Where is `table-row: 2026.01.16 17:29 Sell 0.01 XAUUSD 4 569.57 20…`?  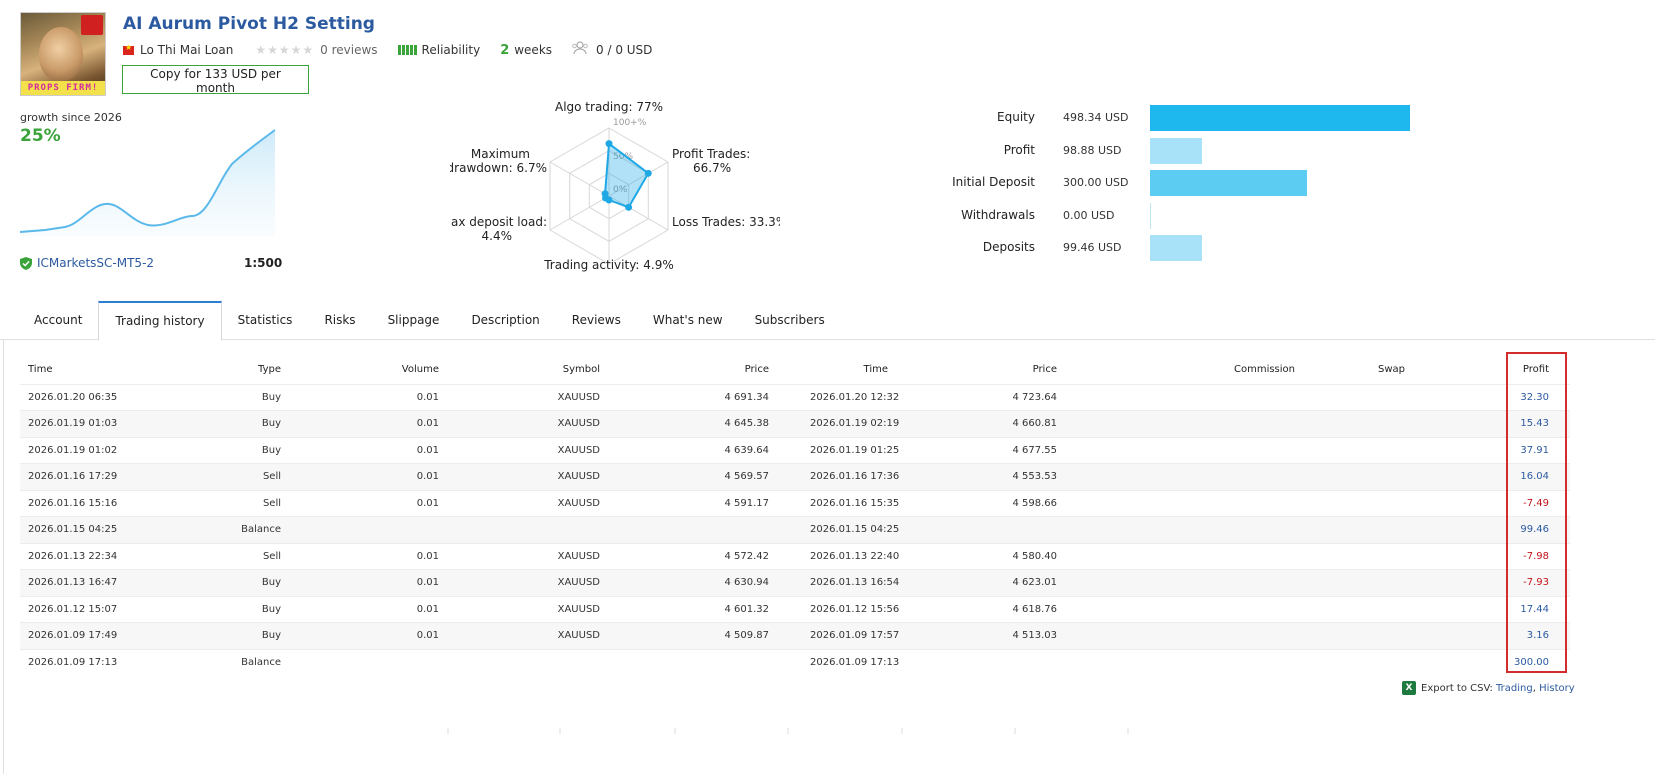
table-row: 2026.01.16 17:29 Sell 0.01 XAUUSD 4 569.57 20… is located at coordinates (795, 476).